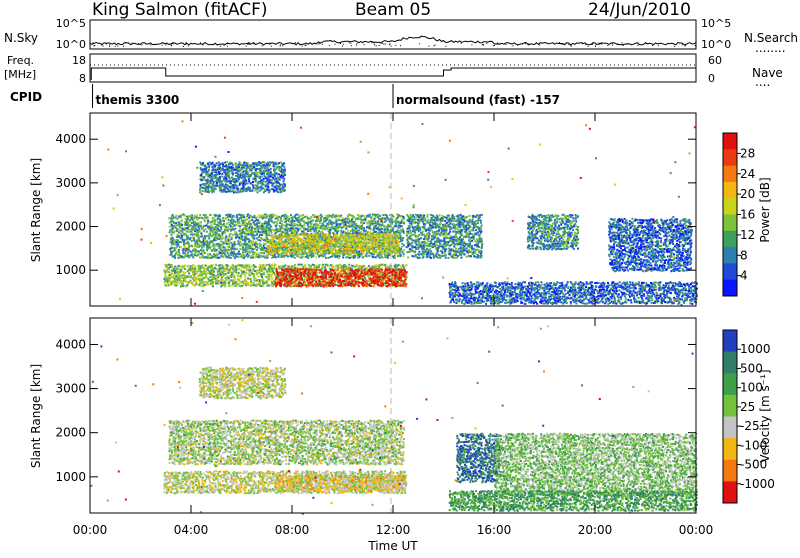 The width and height of the screenshot is (800, 558). I want to click on nsky-right-tick-bottom: 10^0, so click(716, 44).